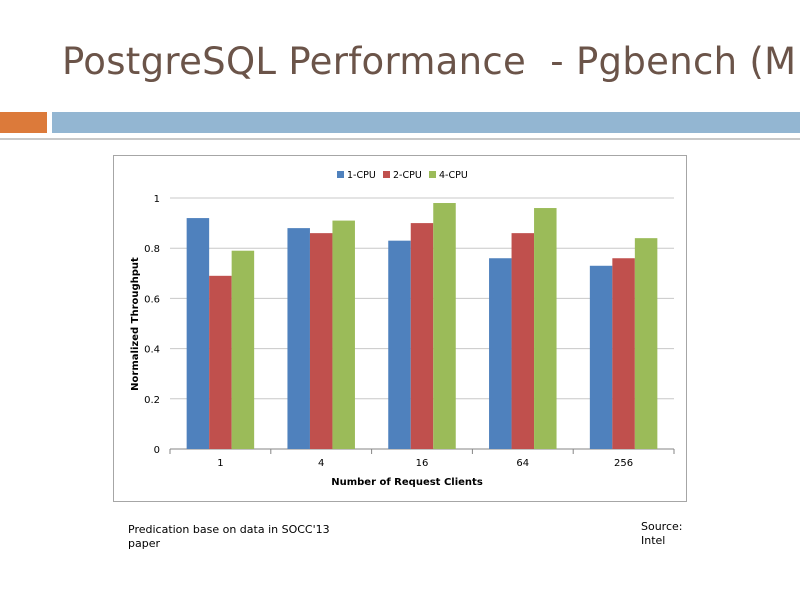  I want to click on legend-label: 4-CPU, so click(453, 175).